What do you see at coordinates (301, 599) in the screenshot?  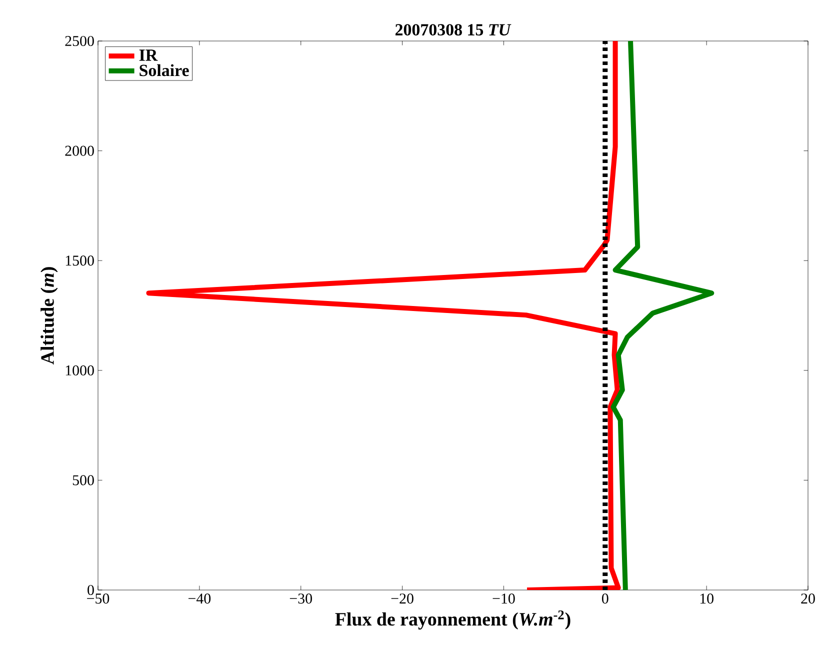 I see `x-tick-label: −30` at bounding box center [301, 599].